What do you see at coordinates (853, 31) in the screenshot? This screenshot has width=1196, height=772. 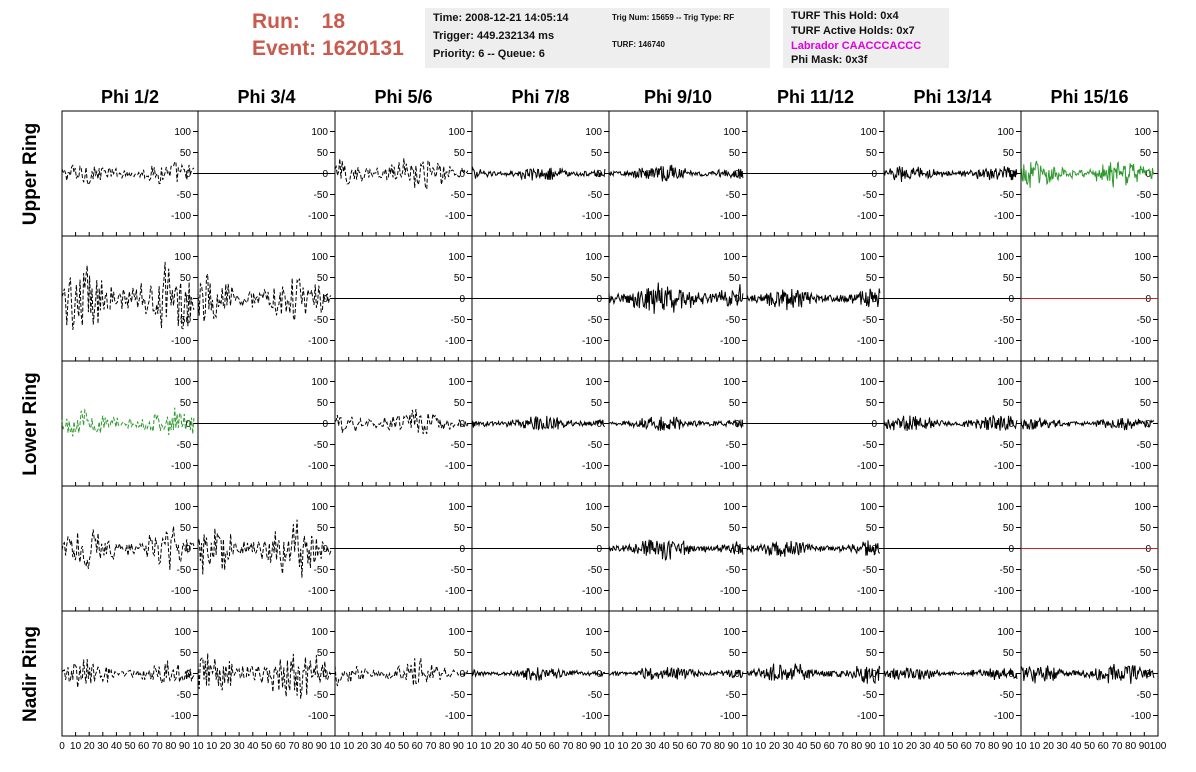 I see `turf-active-holds-text: TURF Active Holds: 0x7` at bounding box center [853, 31].